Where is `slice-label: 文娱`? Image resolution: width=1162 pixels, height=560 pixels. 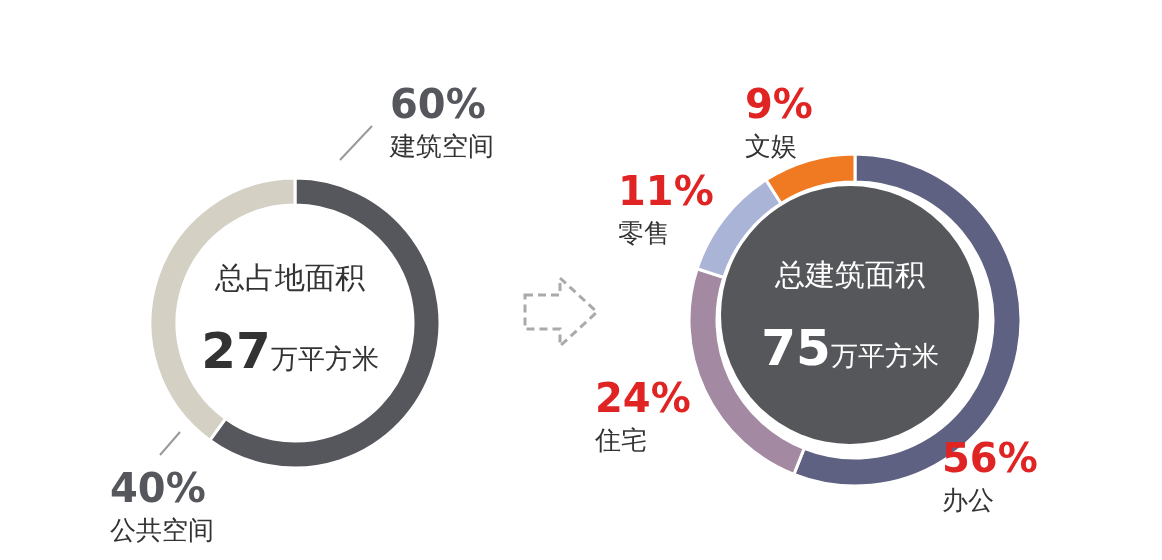 slice-label: 文娱 is located at coordinates (771, 146).